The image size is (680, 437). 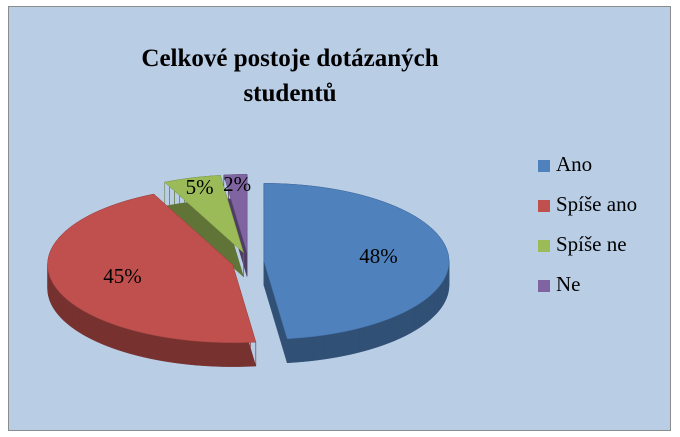 What do you see at coordinates (289, 76) in the screenshot?
I see `chart-title: Celkové postoje dotázaných studentů` at bounding box center [289, 76].